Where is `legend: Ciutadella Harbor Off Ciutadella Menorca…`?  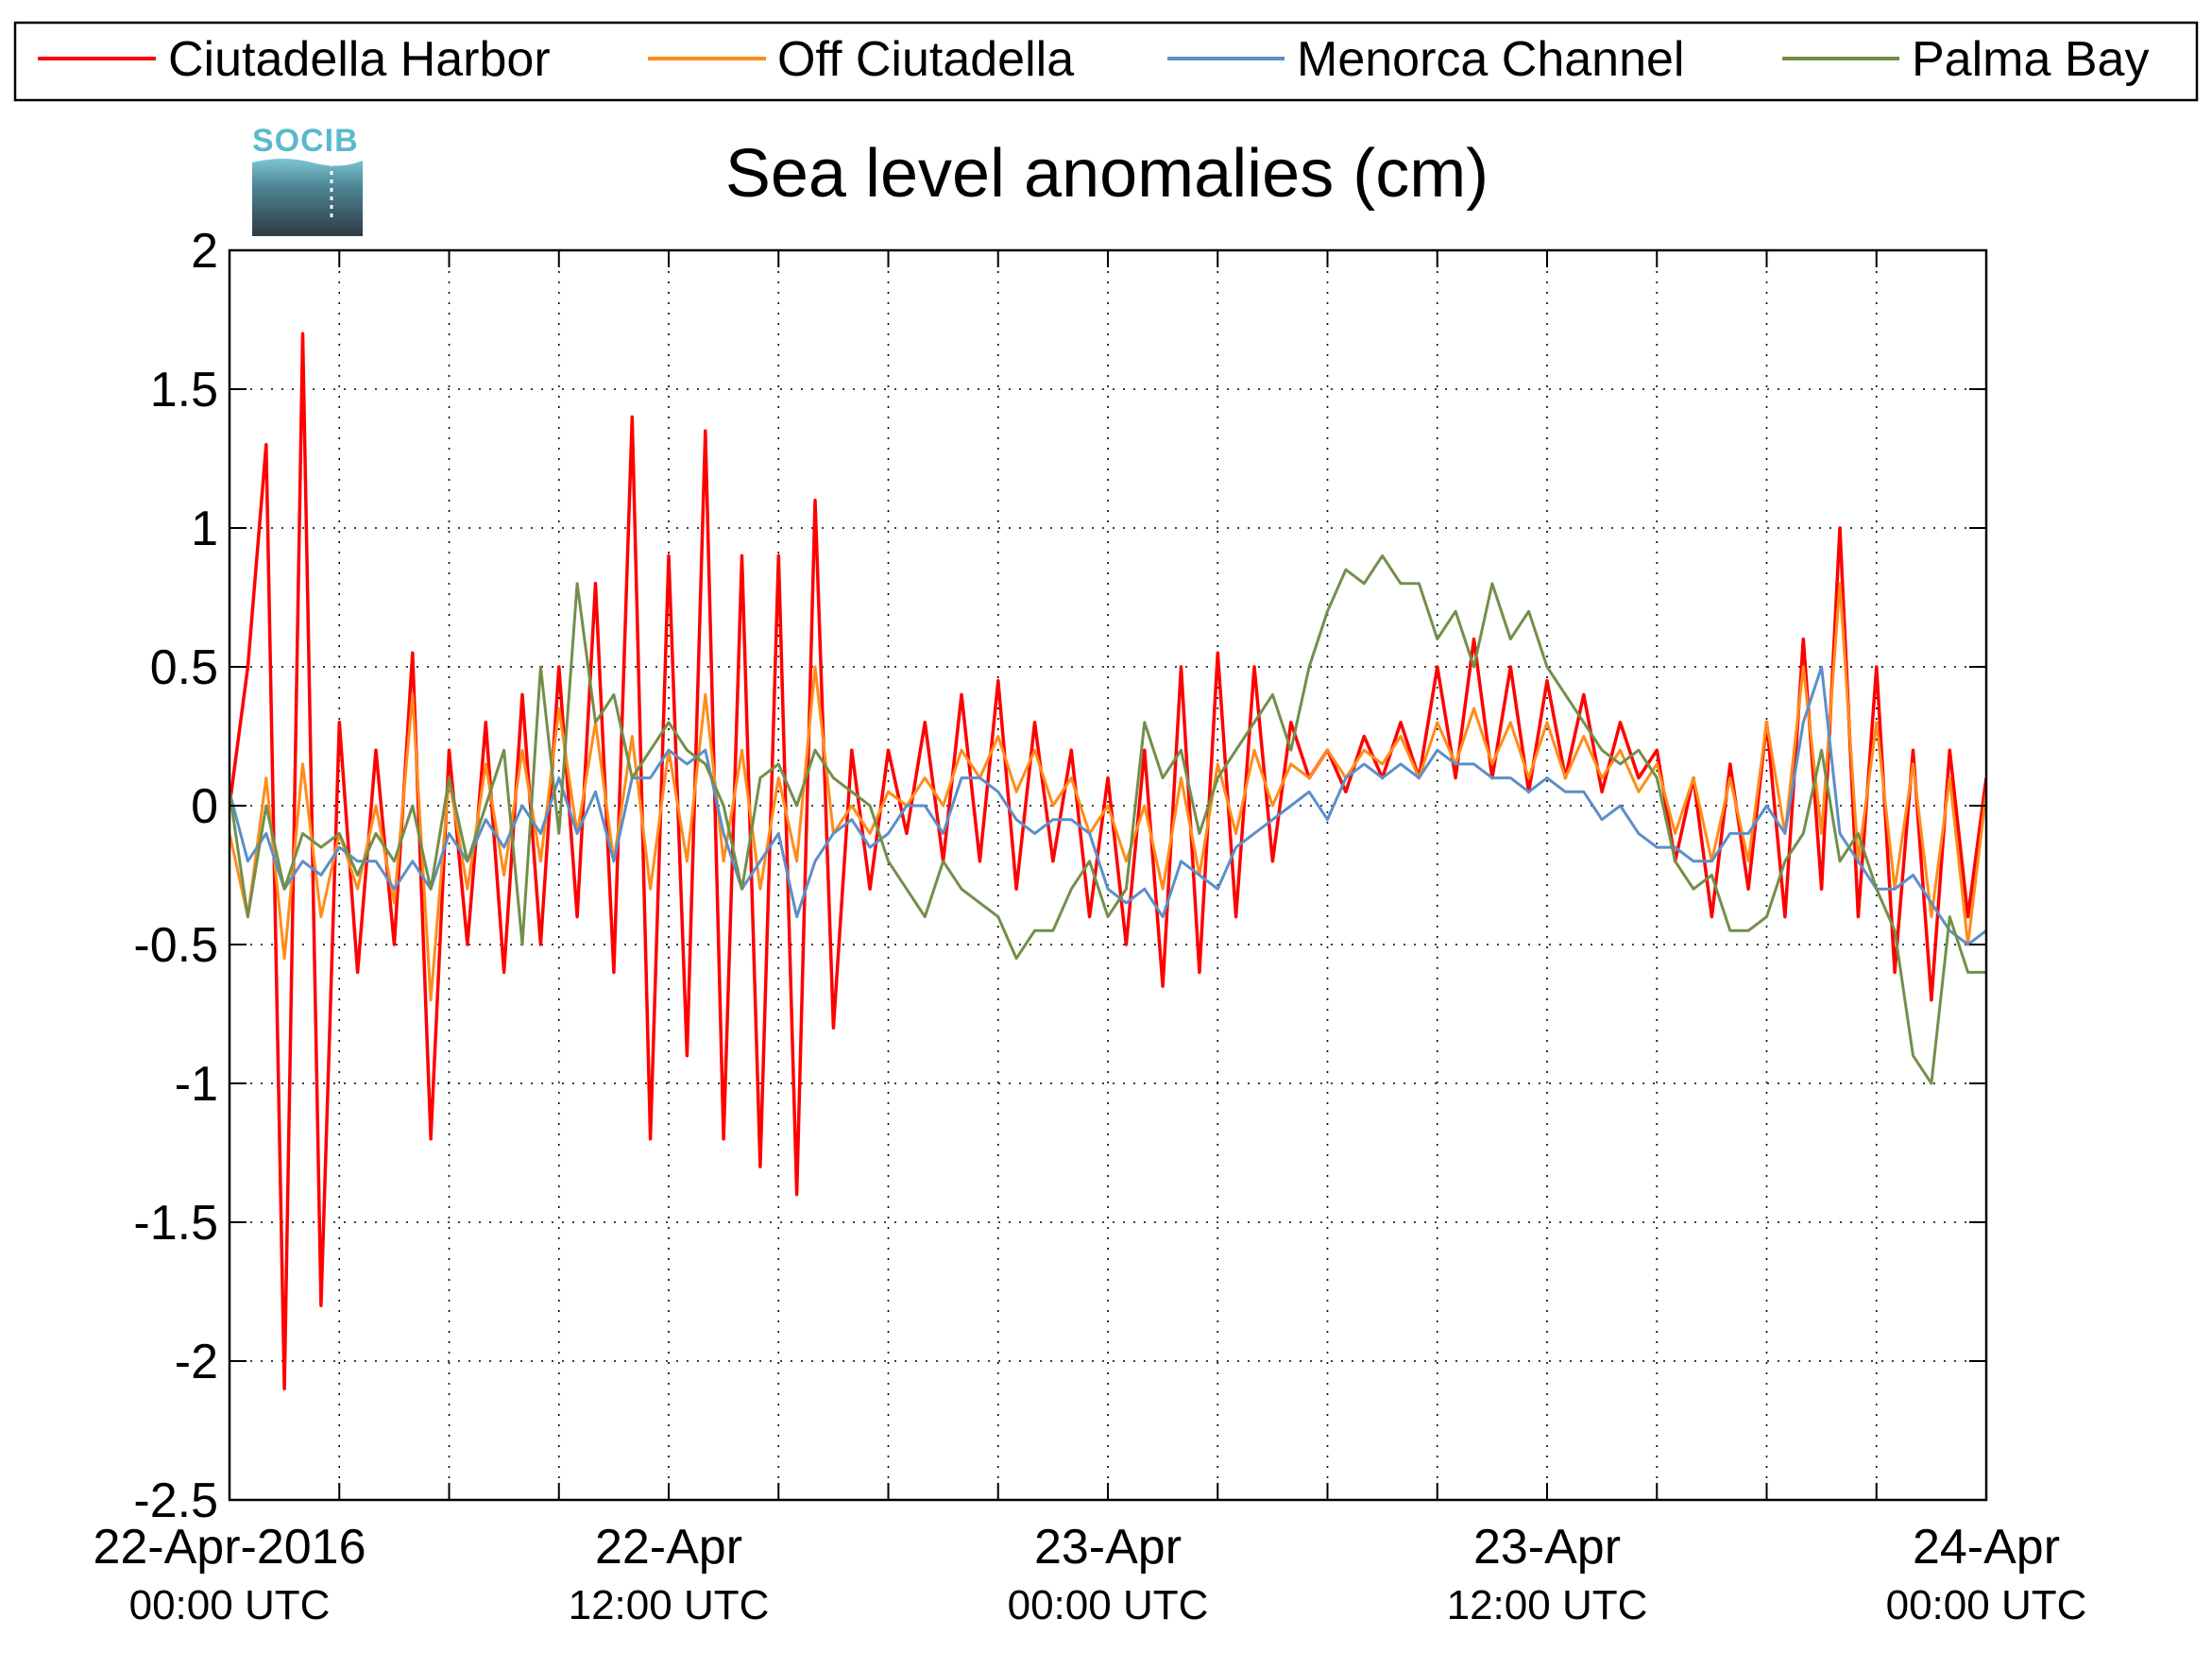 legend: Ciutadella Harbor Off Ciutadella Menorca… is located at coordinates (1106, 61).